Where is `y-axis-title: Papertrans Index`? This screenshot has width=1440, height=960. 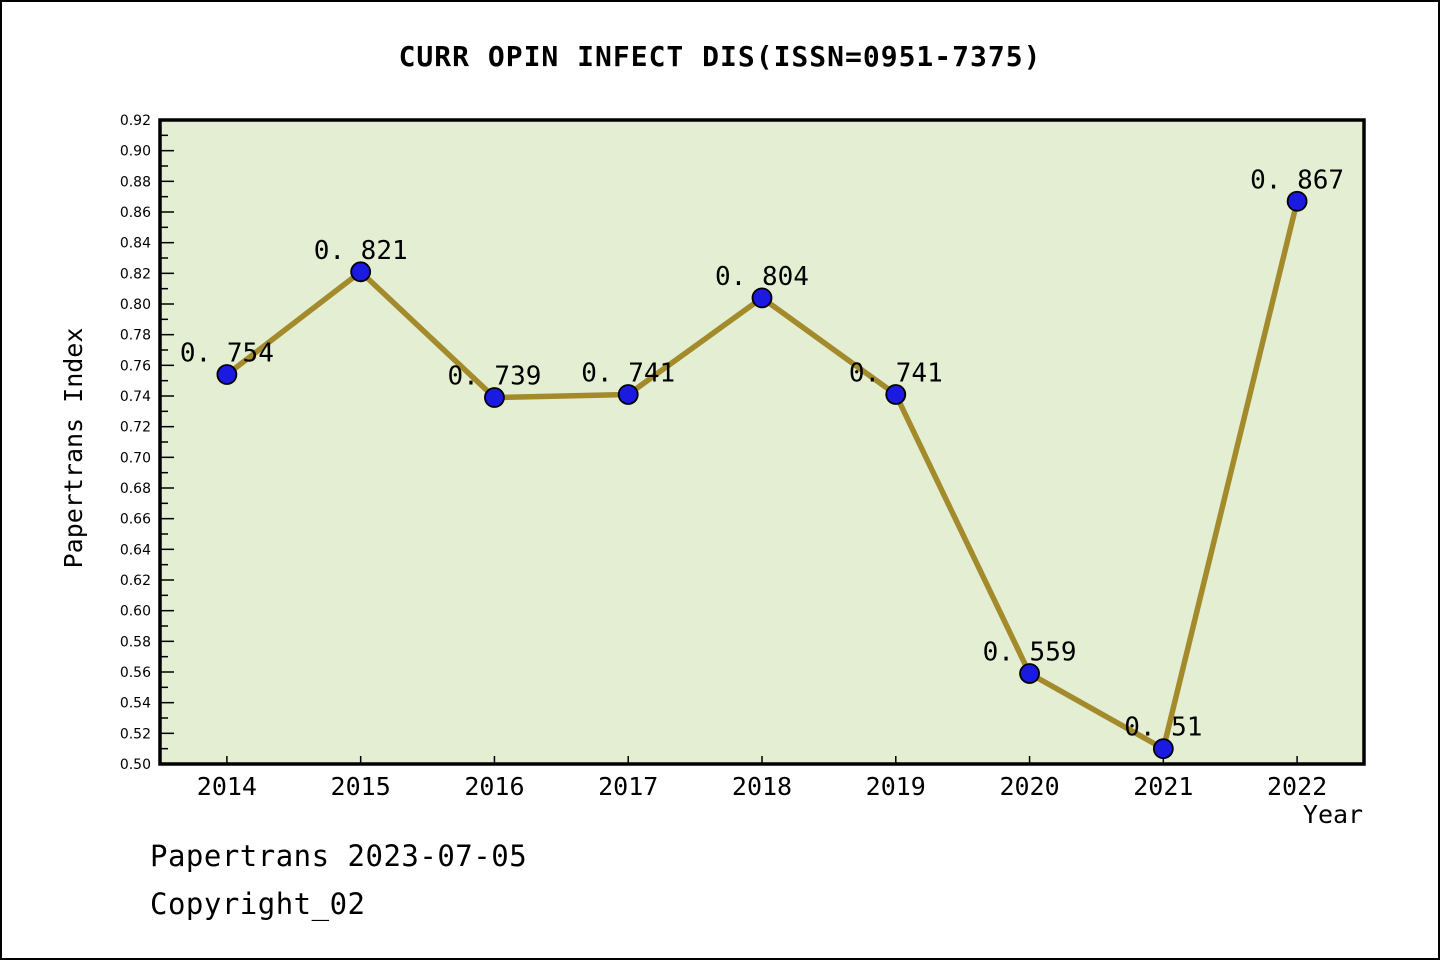
y-axis-title: Papertrans Index is located at coordinates (73, 448).